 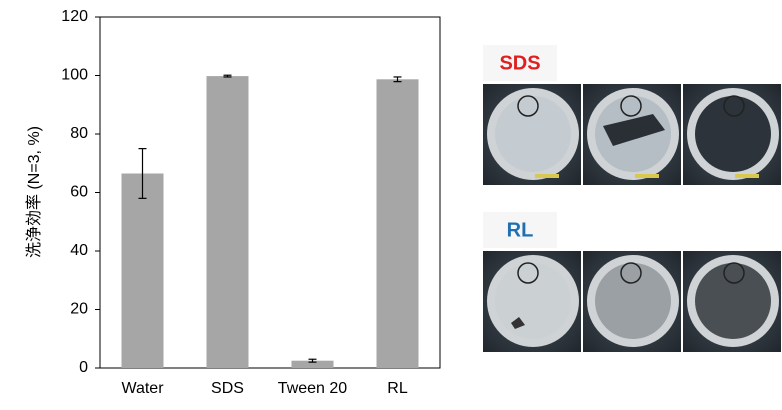 I want to click on panel-label: SDS, so click(x=519, y=63).